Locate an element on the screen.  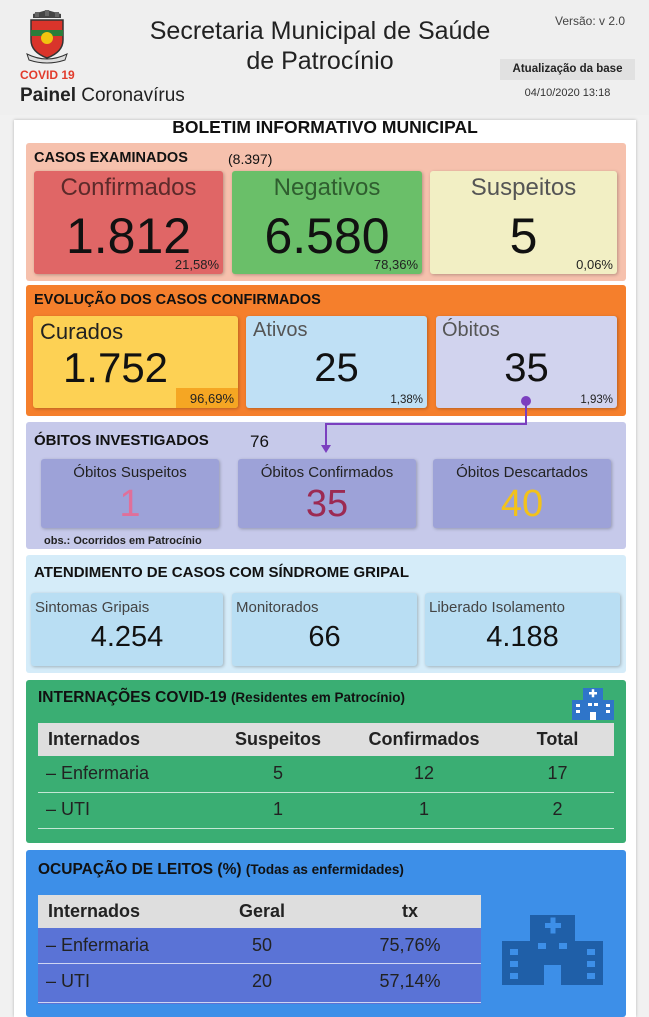
table-cell: 5 is located at coordinates (277, 773).